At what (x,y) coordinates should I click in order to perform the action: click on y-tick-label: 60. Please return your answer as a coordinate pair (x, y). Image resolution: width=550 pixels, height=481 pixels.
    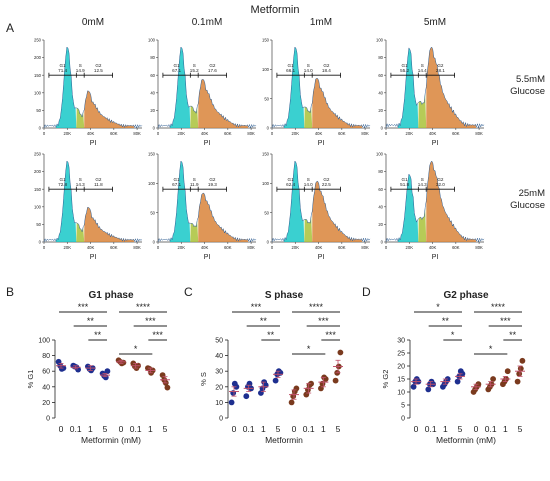
    Looking at the image, I should click on (380, 189).